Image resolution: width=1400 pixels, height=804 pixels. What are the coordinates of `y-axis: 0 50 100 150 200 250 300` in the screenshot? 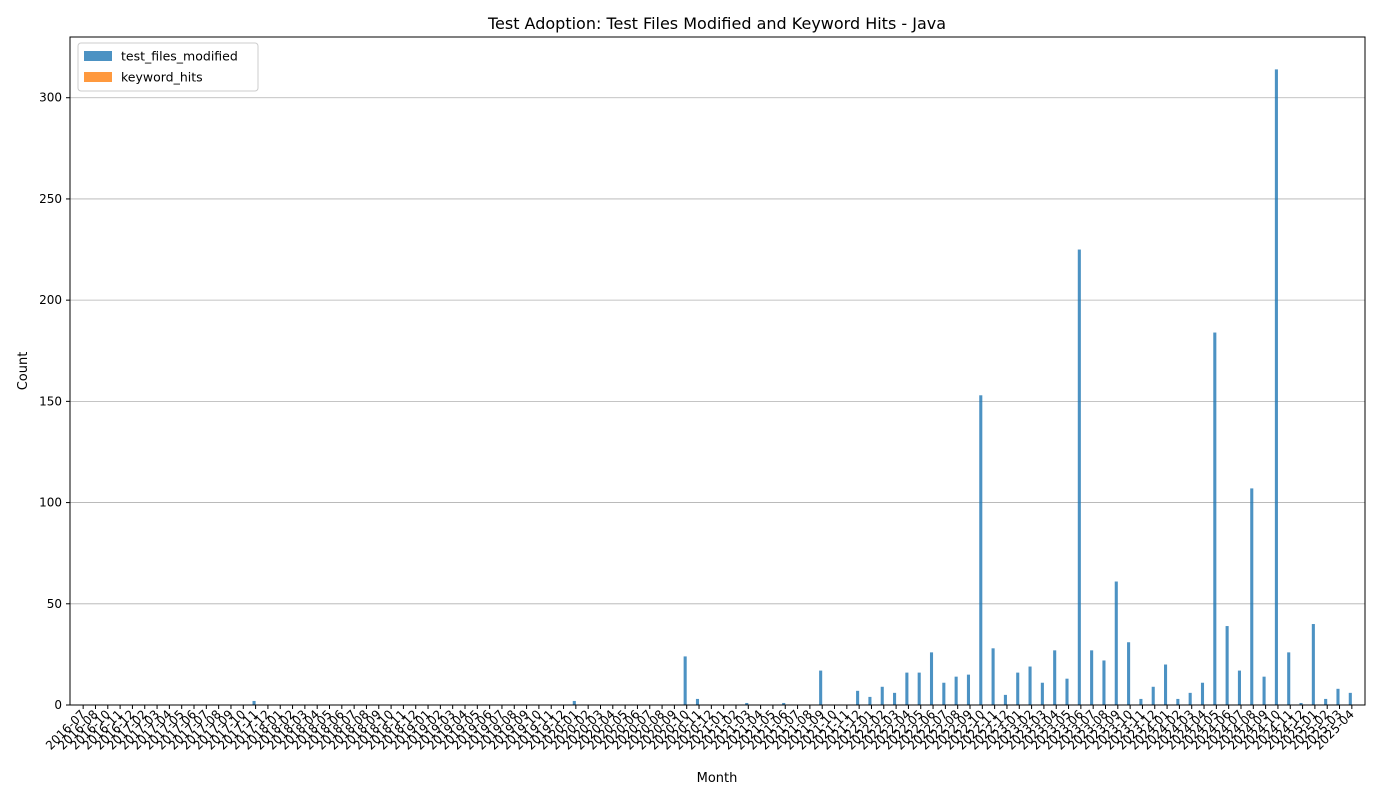 It's located at (54, 401).